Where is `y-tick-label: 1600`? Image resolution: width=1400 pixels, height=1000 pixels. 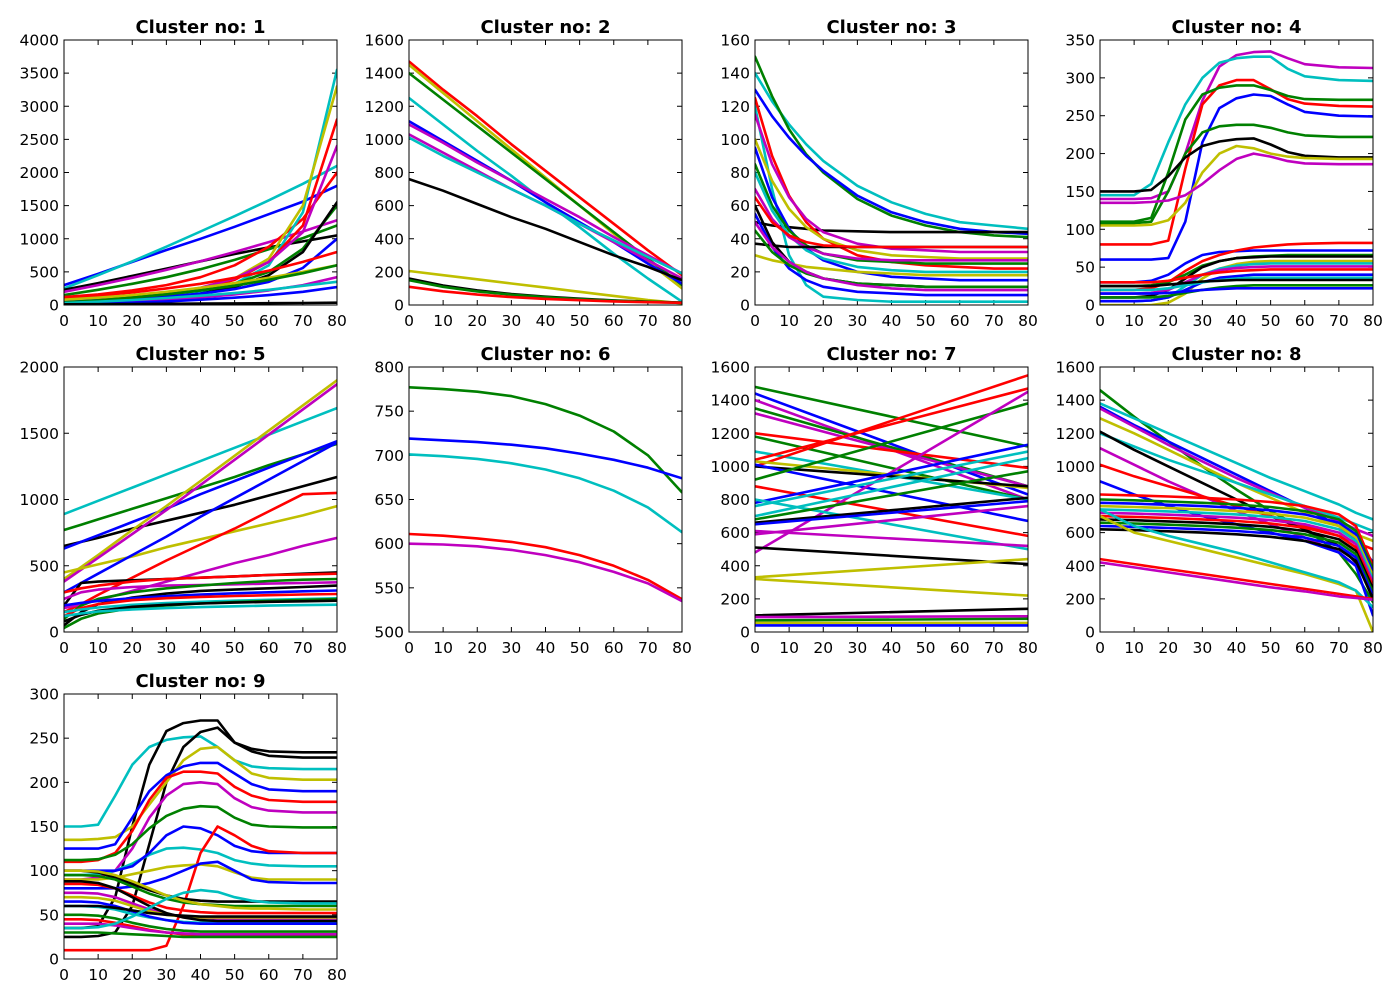
y-tick-label: 1600 is located at coordinates (384, 41).